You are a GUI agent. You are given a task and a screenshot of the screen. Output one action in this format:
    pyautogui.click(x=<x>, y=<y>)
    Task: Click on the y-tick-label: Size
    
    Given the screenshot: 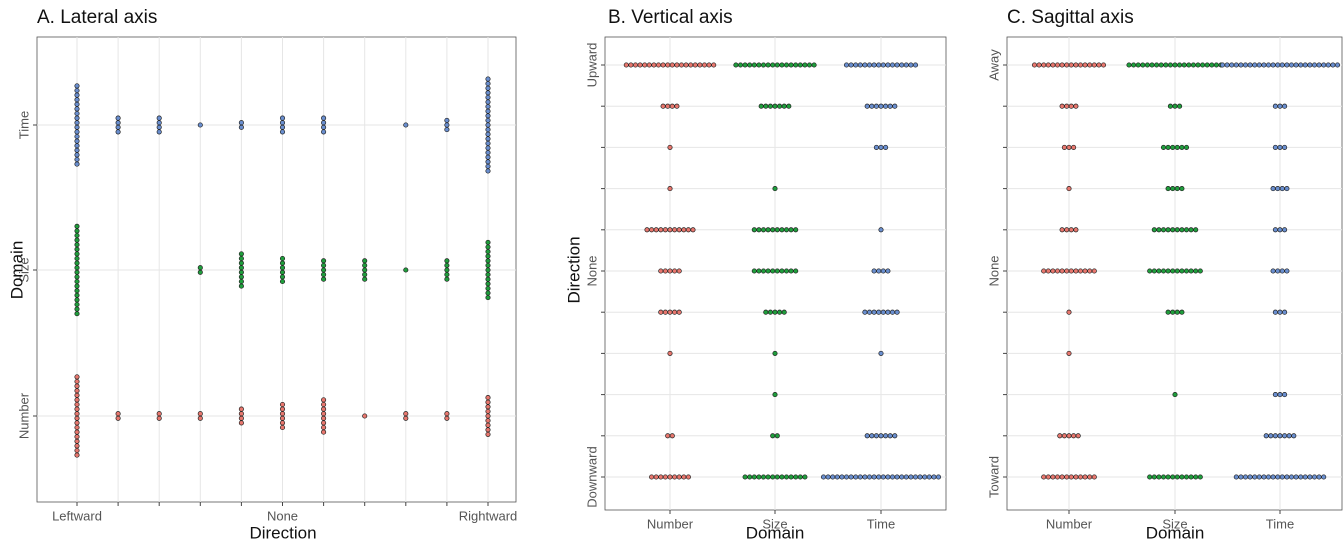 What is the action you would take?
    pyautogui.click(x=23, y=269)
    